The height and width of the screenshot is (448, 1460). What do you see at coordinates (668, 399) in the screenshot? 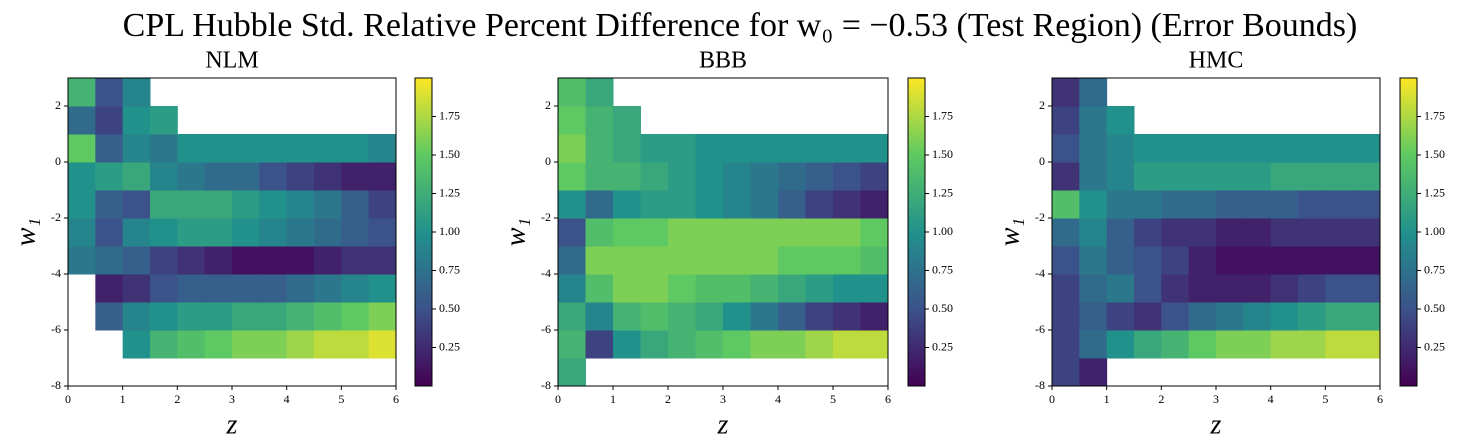
I see `x-tick-label: 2` at bounding box center [668, 399].